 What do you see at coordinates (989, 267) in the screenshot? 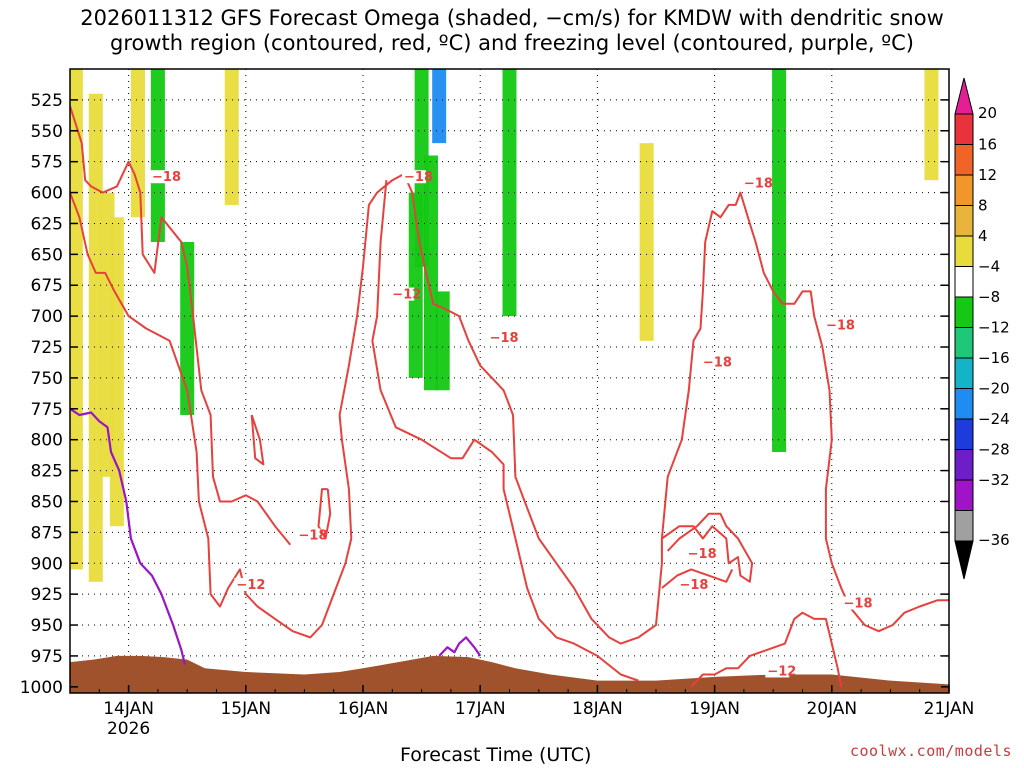
I see `colorbar-label-5: −4` at bounding box center [989, 267].